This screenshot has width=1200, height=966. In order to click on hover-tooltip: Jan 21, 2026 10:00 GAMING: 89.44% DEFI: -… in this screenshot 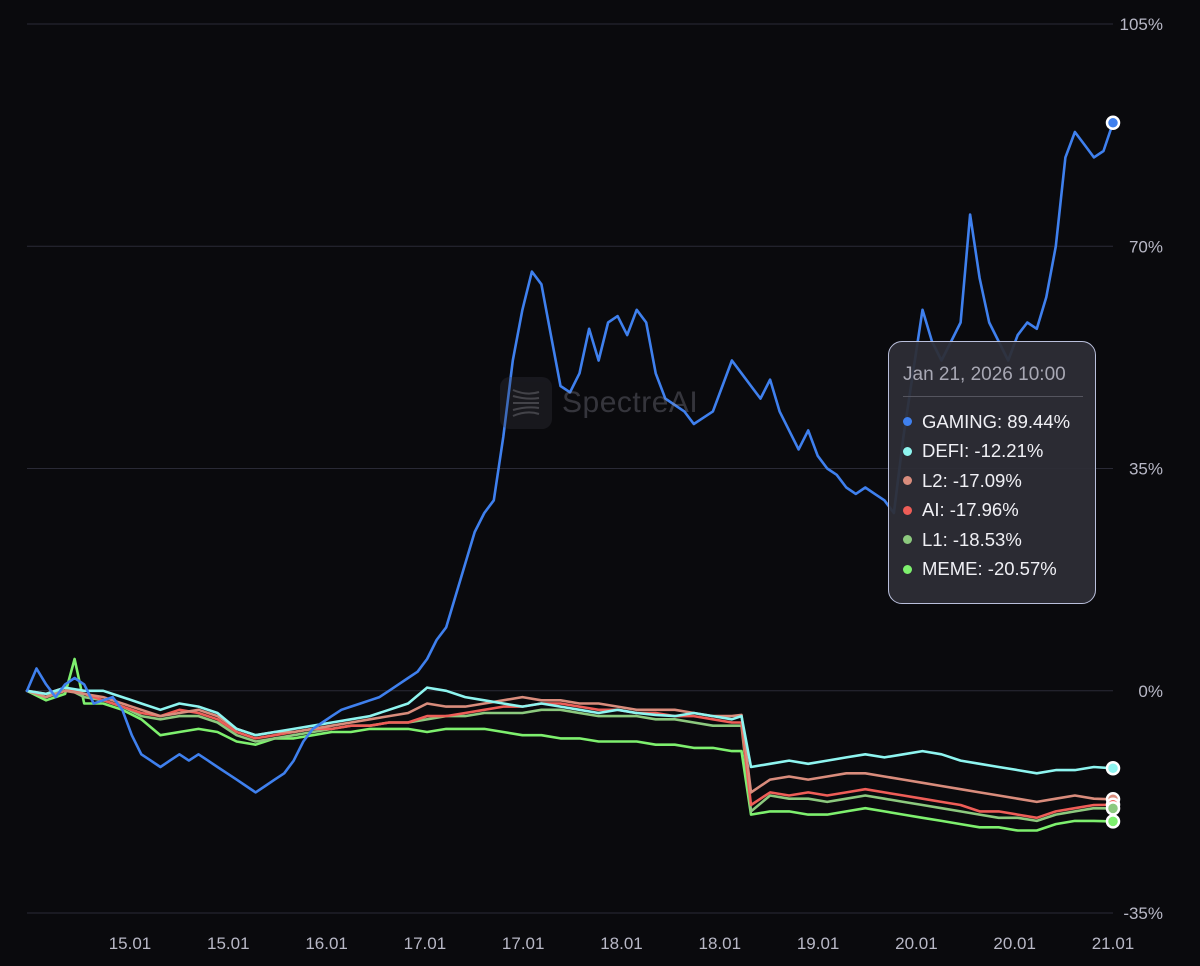, I will do `click(992, 472)`.